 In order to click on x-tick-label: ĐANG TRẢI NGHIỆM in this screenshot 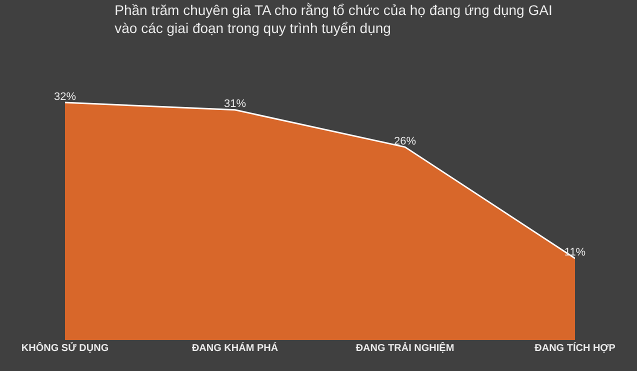, I will do `click(405, 348)`.